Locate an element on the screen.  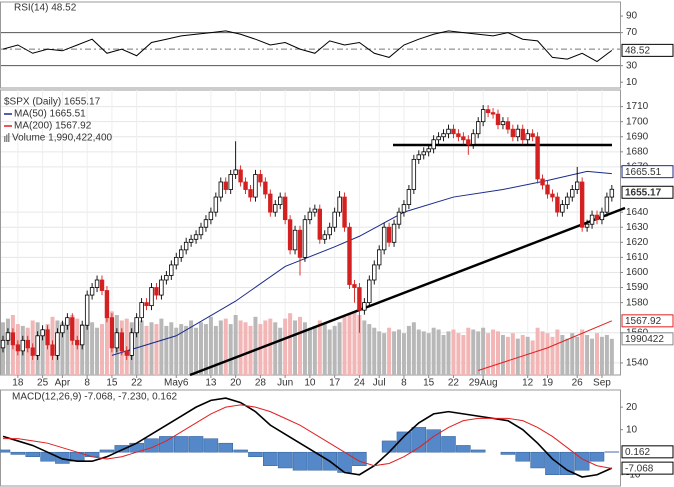
x-tick-label: 10 is located at coordinates (310, 383).